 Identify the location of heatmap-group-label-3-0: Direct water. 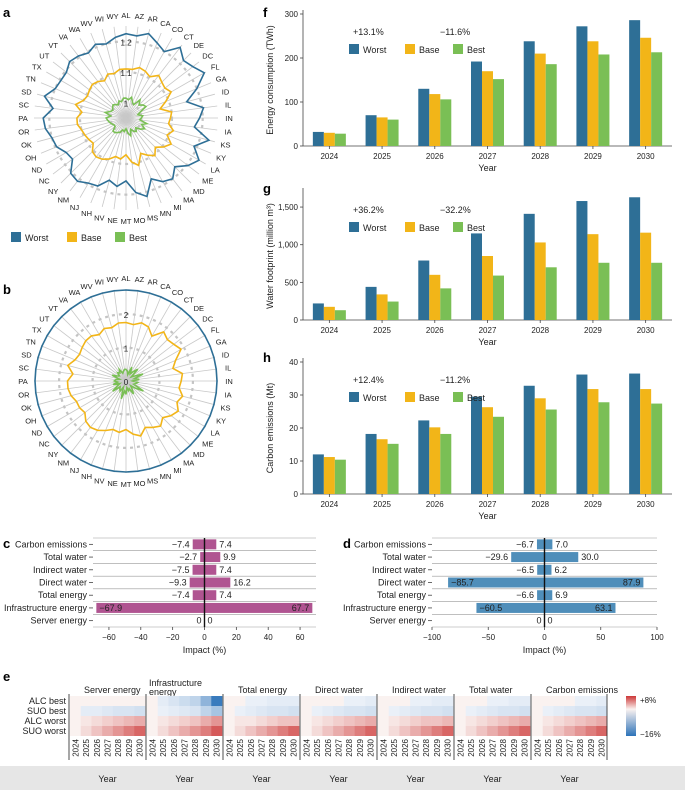
(339, 690).